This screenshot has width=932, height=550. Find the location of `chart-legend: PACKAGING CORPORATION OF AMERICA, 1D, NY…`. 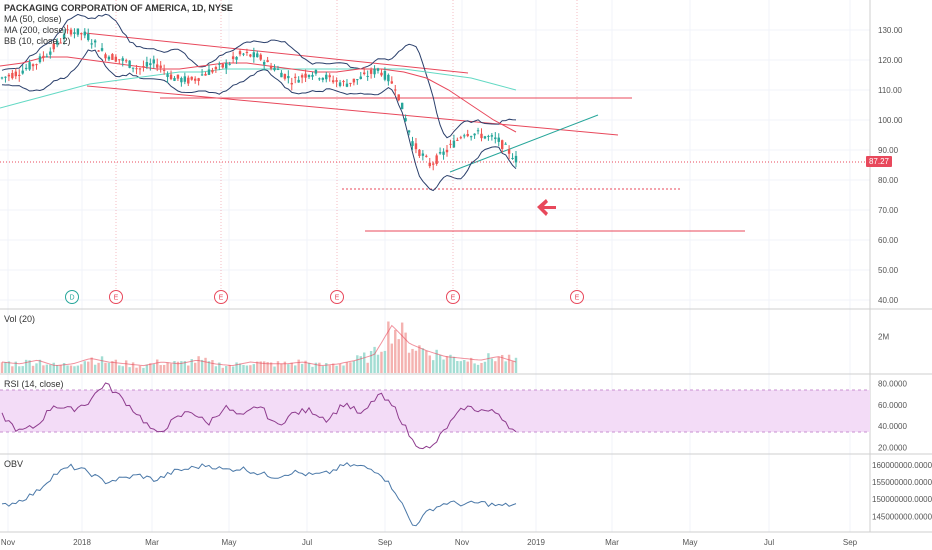

chart-legend: PACKAGING CORPORATION OF AMERICA, 1D, NY… is located at coordinates (118, 25).